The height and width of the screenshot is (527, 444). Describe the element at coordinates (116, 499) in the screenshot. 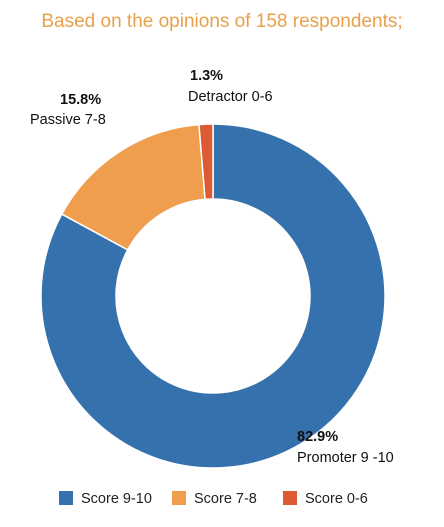

I see `legend-label-score-9-10: Score 9-10` at that location.